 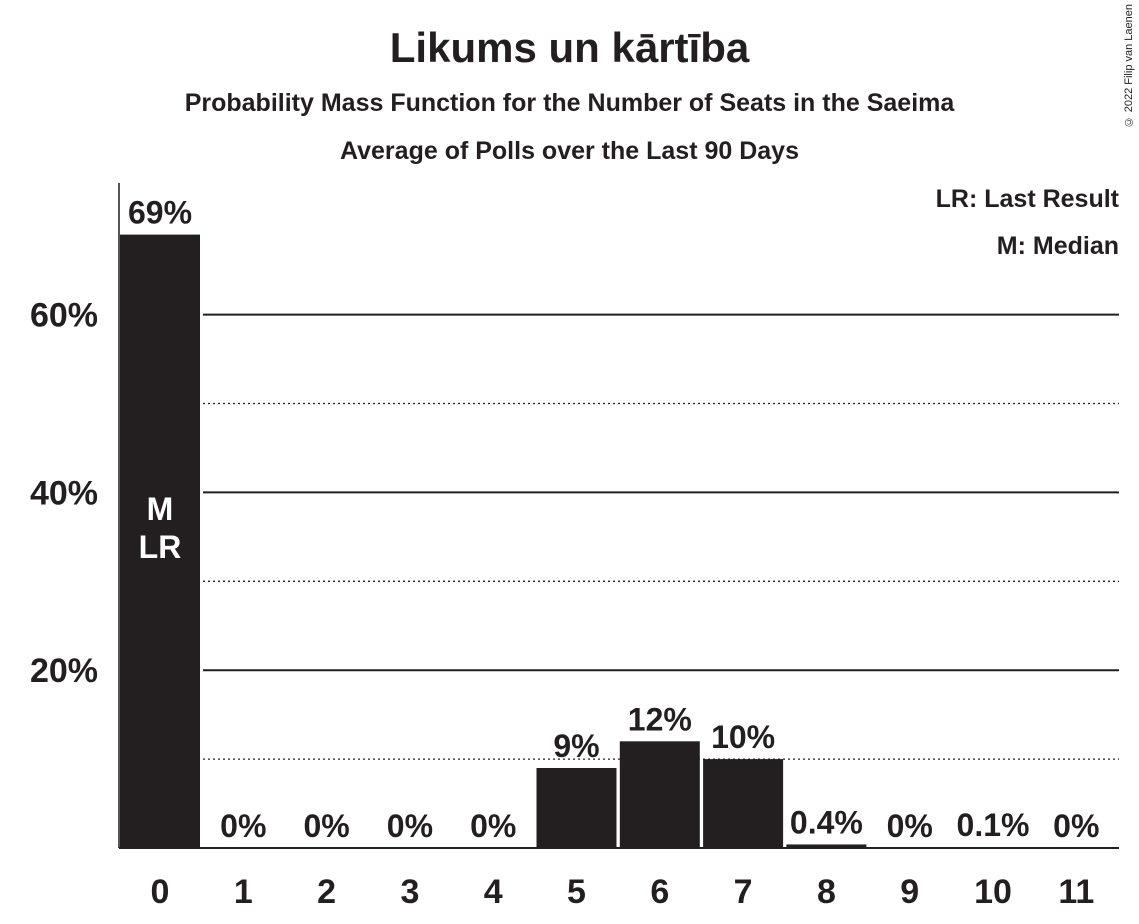 I want to click on legend-median: M: Median, so click(x=1057, y=246).